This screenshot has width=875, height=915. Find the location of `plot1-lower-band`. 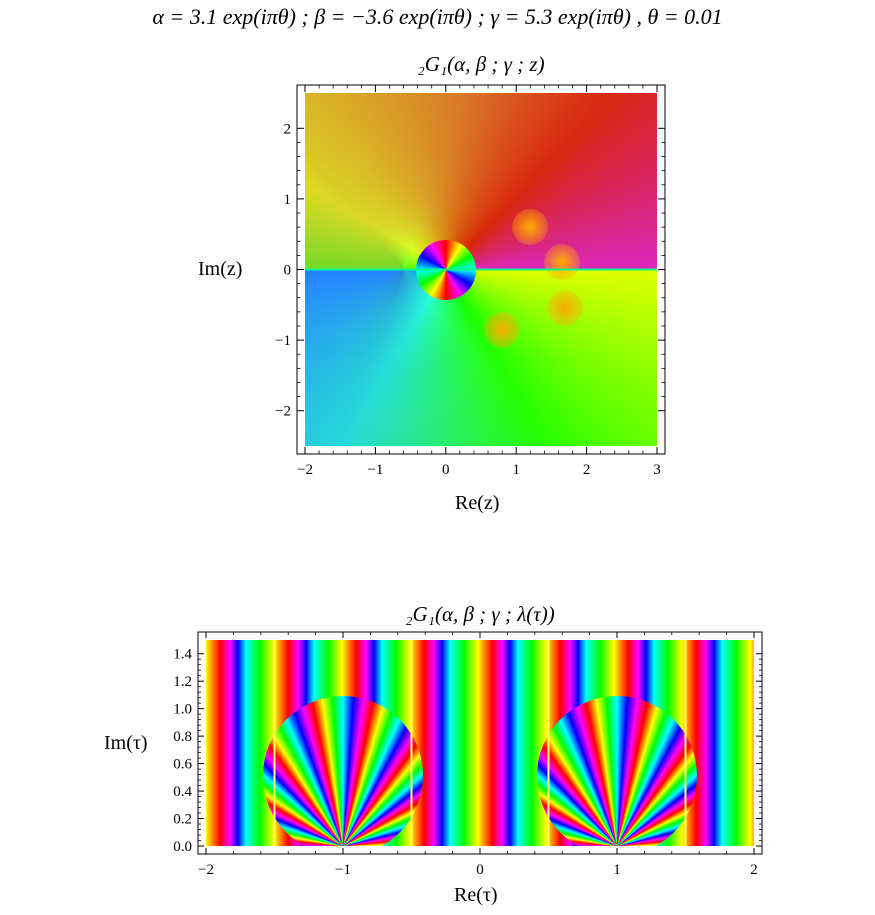

plot1-lower-band is located at coordinates (481, 357).